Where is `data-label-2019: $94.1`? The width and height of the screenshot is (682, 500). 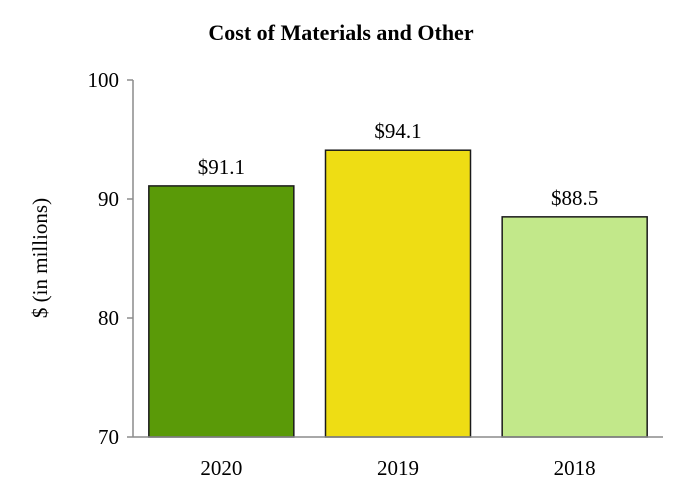 data-label-2019: $94.1 is located at coordinates (397, 131).